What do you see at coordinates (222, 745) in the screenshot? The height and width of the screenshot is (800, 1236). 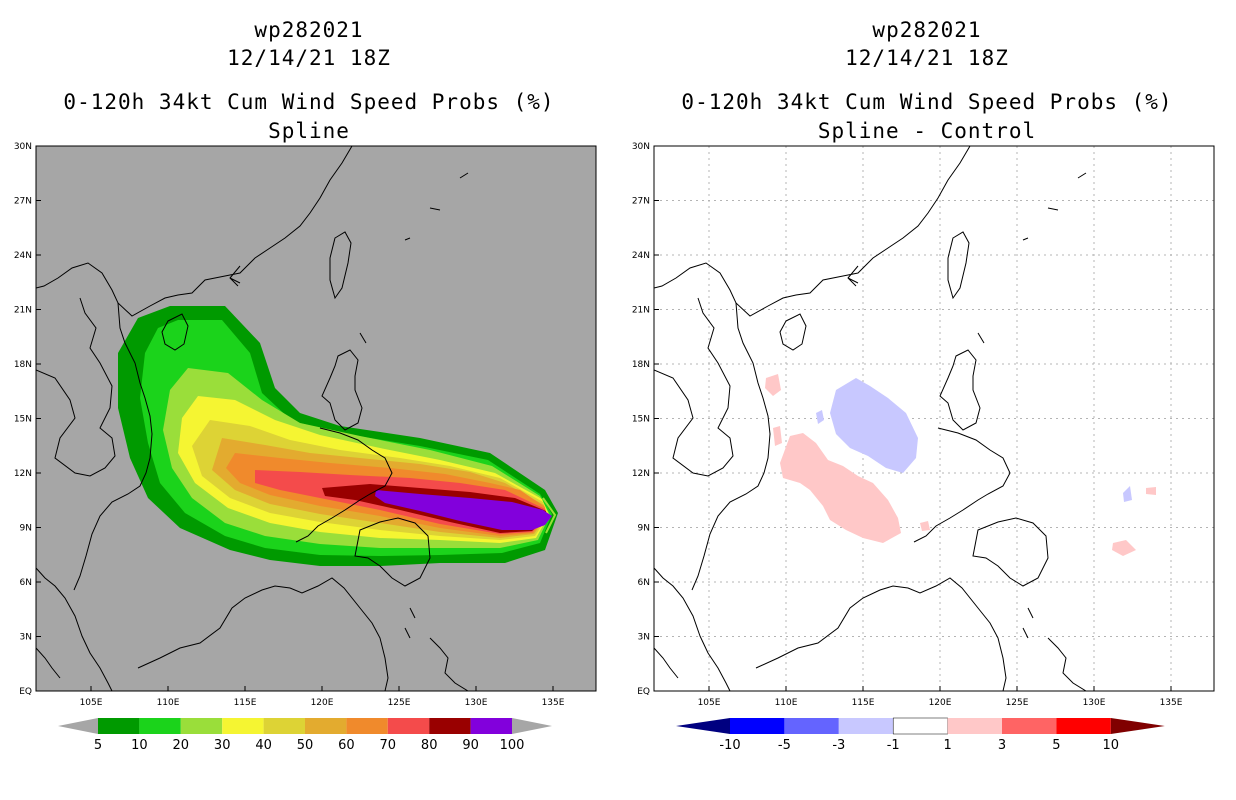 I see `colorbar-label: 30` at bounding box center [222, 745].